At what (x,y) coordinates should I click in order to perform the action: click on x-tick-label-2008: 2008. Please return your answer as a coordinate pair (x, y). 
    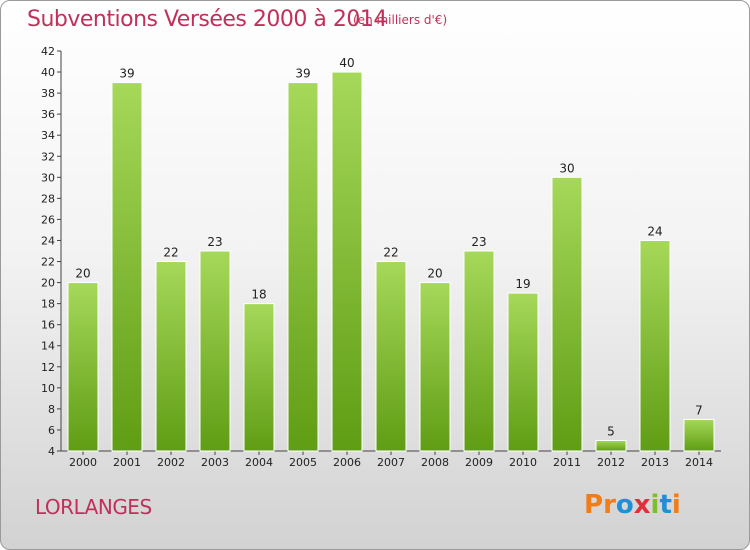
    Looking at the image, I should click on (435, 462).